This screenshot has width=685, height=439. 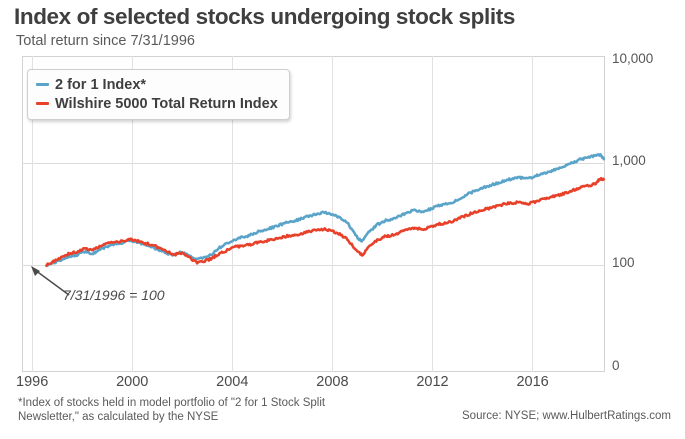 I want to click on y-axis-tick-label: 10,000, so click(x=633, y=58).